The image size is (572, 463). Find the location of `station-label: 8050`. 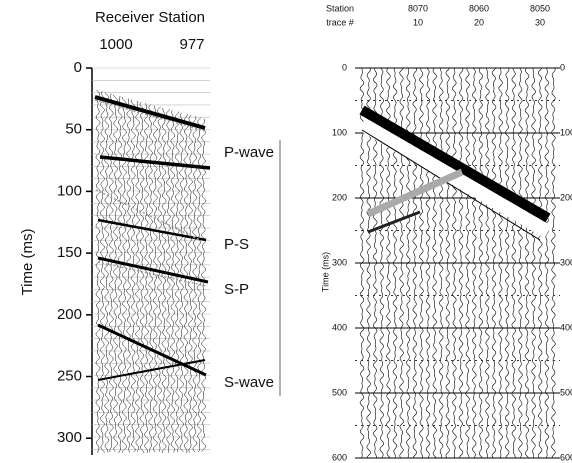

station-label: 8050 is located at coordinates (540, 8).